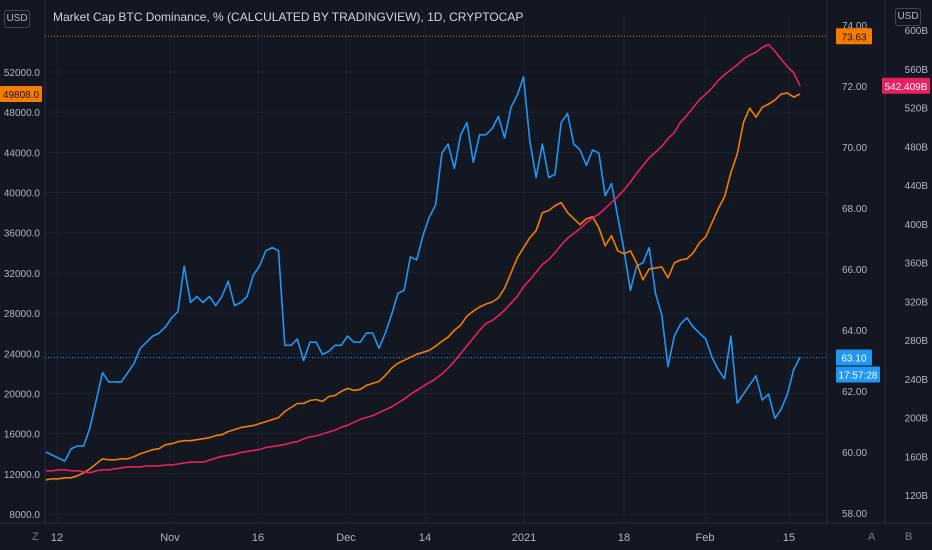  What do you see at coordinates (22, 153) in the screenshot?
I see `left-y-tick-label: 44000.0` at bounding box center [22, 153].